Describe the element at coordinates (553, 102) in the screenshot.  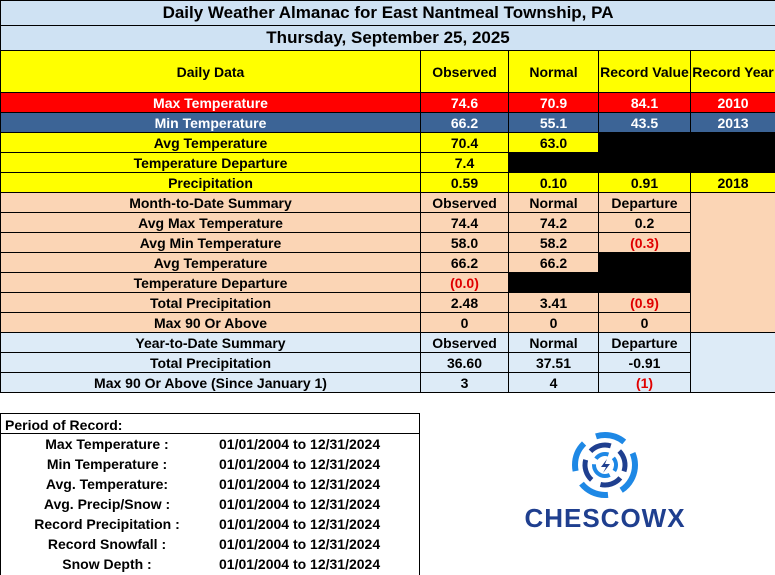
I see `max-temp-normal: 70.9` at that location.